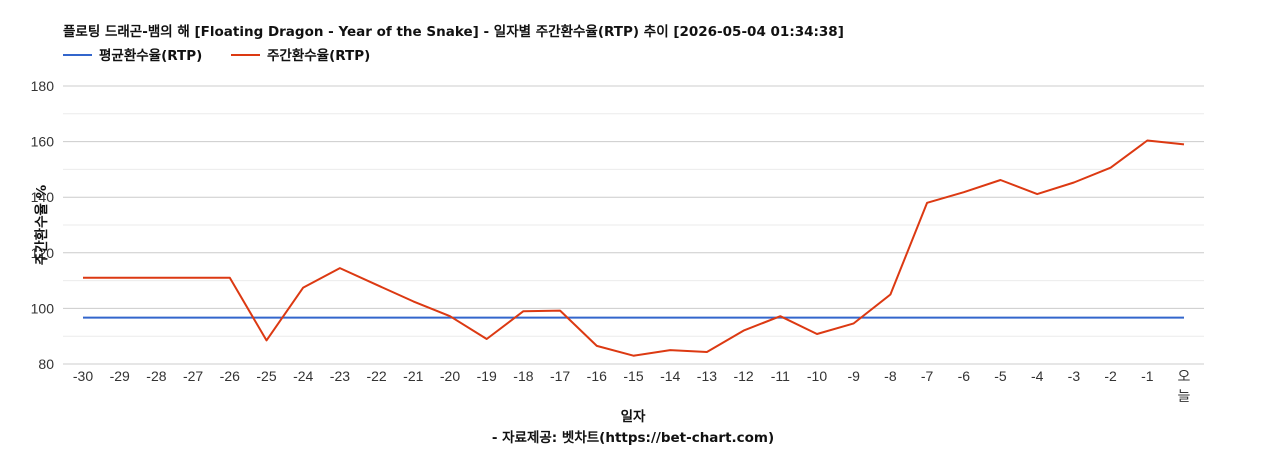  Describe the element at coordinates (633, 417) in the screenshot. I see `x-axis-title: 일자` at that location.